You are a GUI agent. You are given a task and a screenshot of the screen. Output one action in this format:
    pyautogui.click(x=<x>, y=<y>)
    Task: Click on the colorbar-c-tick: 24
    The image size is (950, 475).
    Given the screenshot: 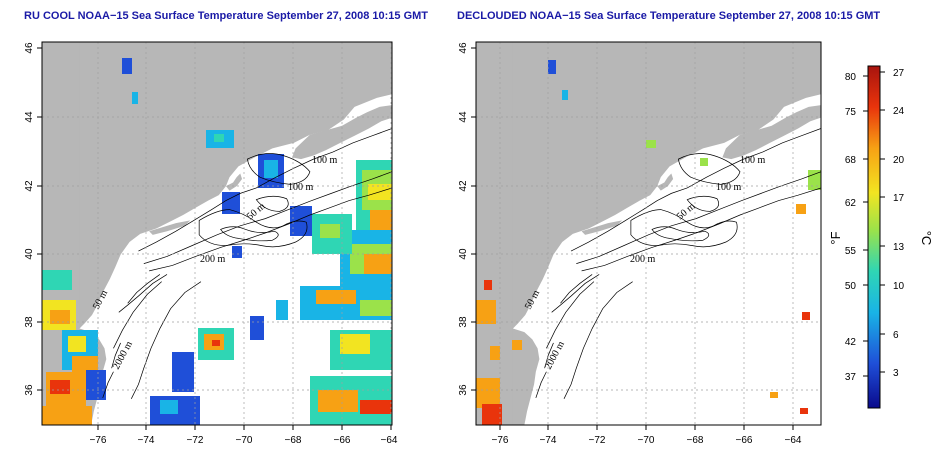 What is the action you would take?
    pyautogui.click(x=899, y=111)
    